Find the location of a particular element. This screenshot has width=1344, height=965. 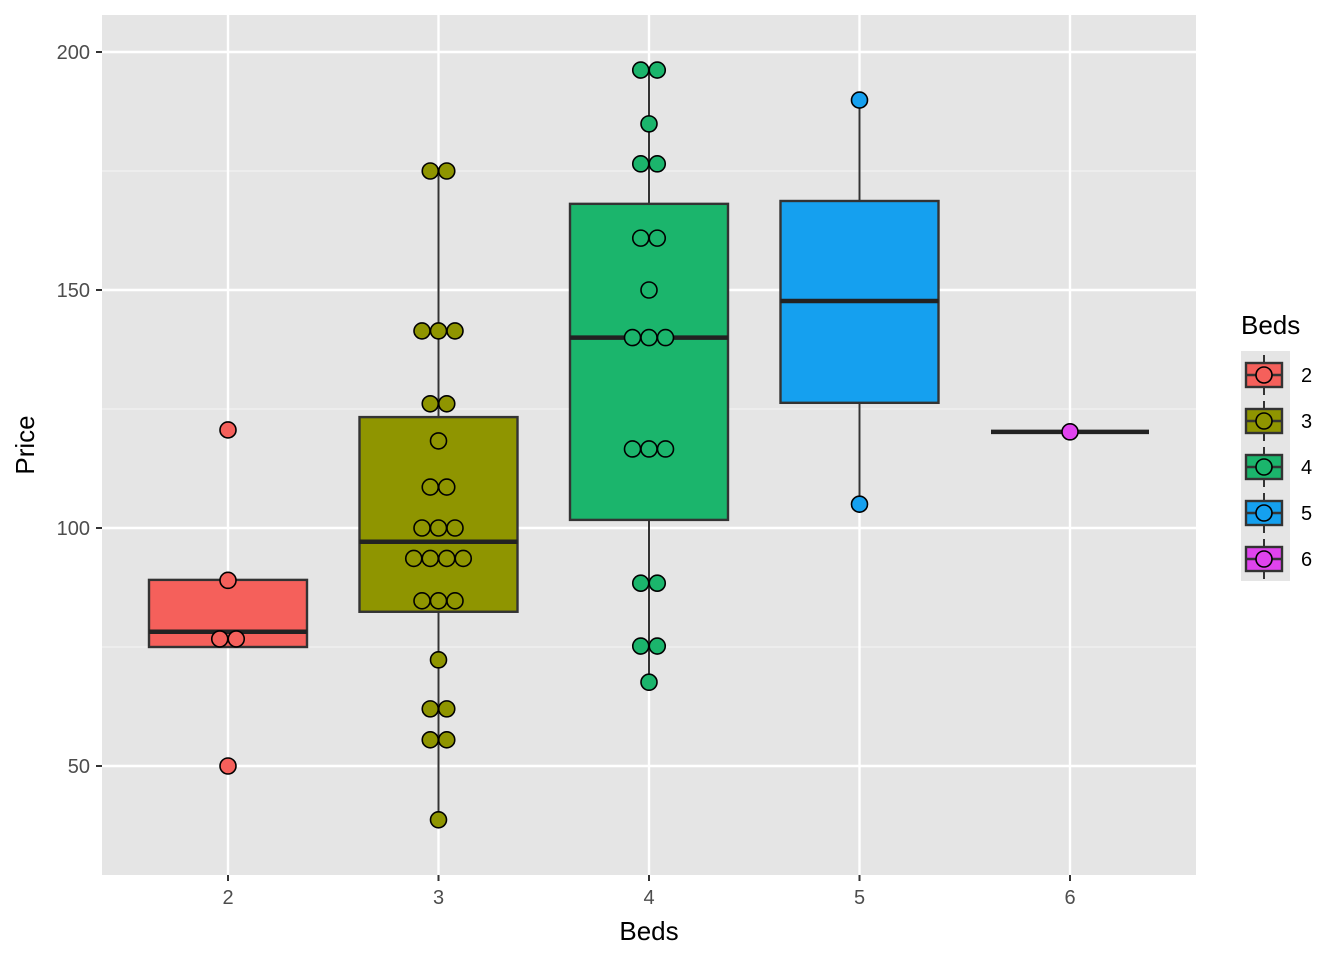

x-tick-label: 6 is located at coordinates (1069, 898).